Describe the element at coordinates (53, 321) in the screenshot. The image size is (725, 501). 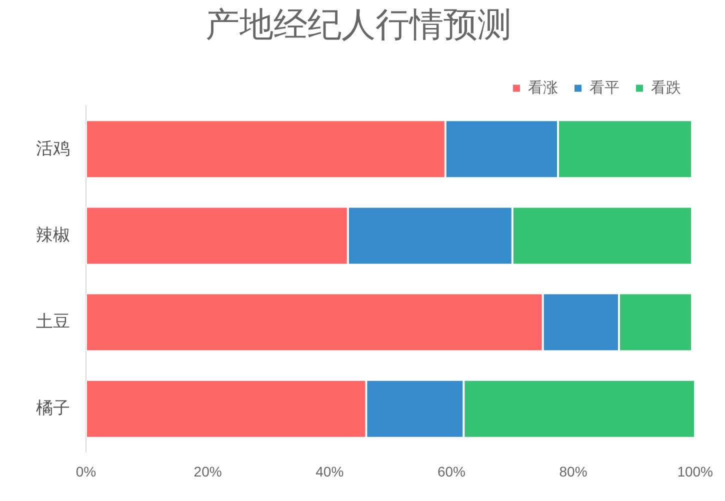
I see `y-tick-label: 土豆` at that location.